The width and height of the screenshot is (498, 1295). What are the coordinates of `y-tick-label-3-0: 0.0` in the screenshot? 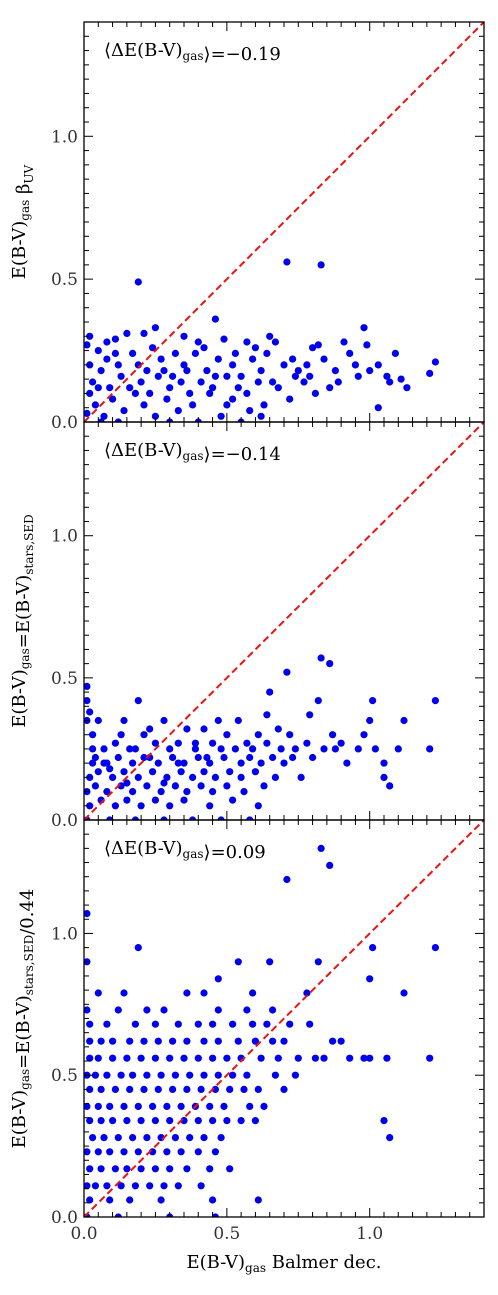 It's located at (64, 1218).